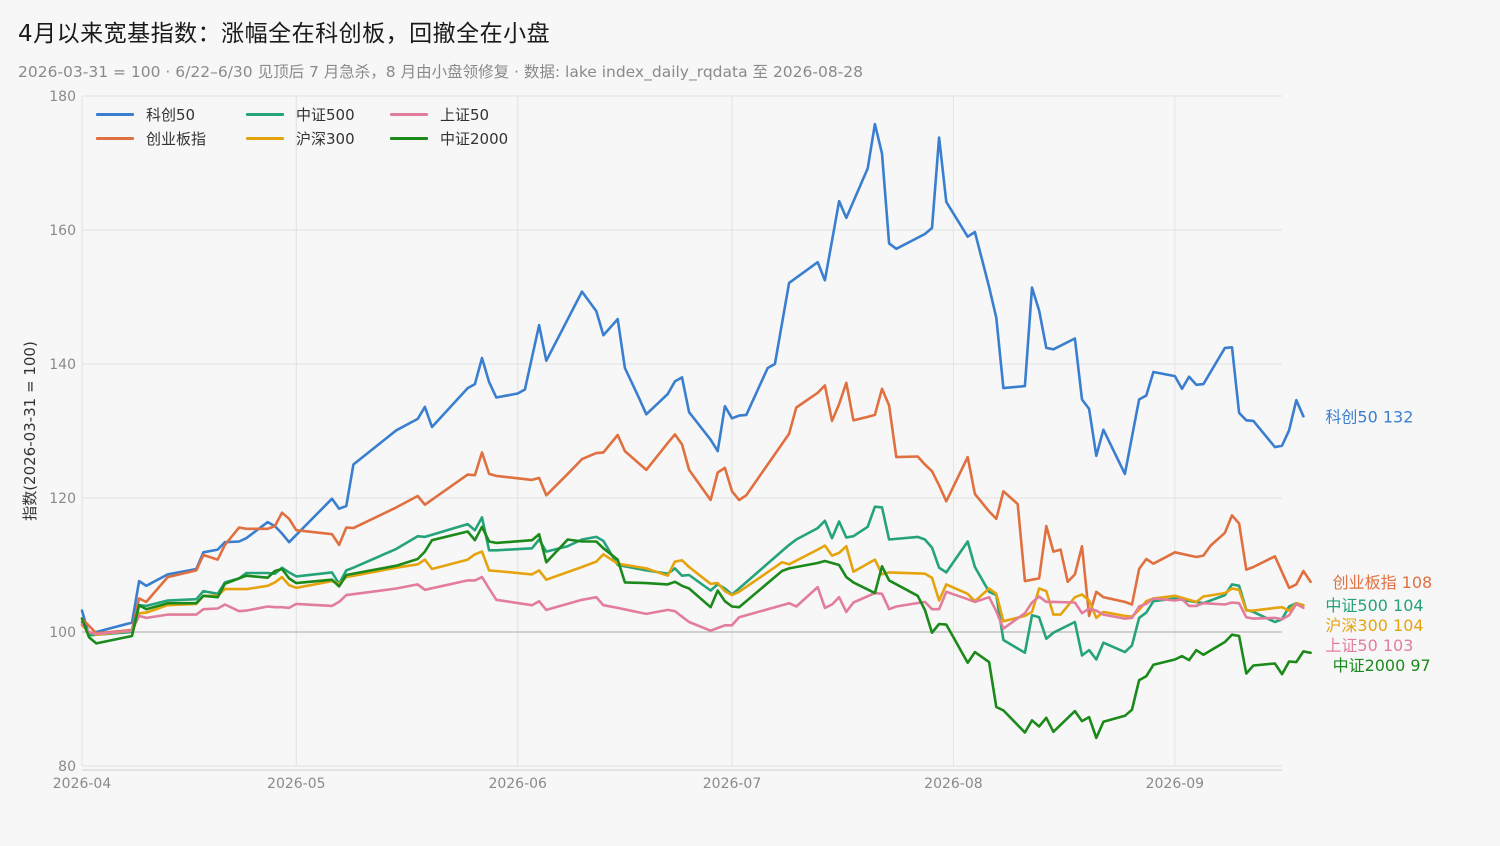 The width and height of the screenshot is (1500, 846). Describe the element at coordinates (62, 633) in the screenshot. I see `y-tick-label: 100` at that location.